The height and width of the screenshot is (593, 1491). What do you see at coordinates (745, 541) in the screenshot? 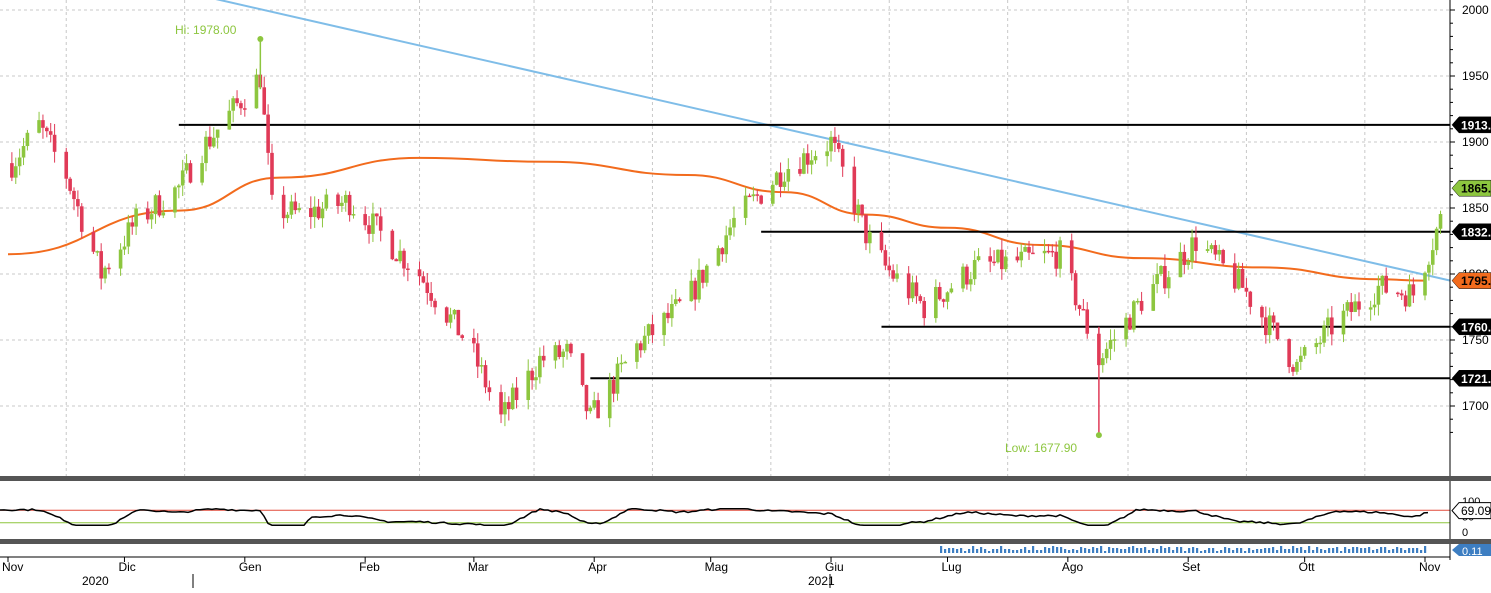
I see `panel-divider` at bounding box center [745, 541].